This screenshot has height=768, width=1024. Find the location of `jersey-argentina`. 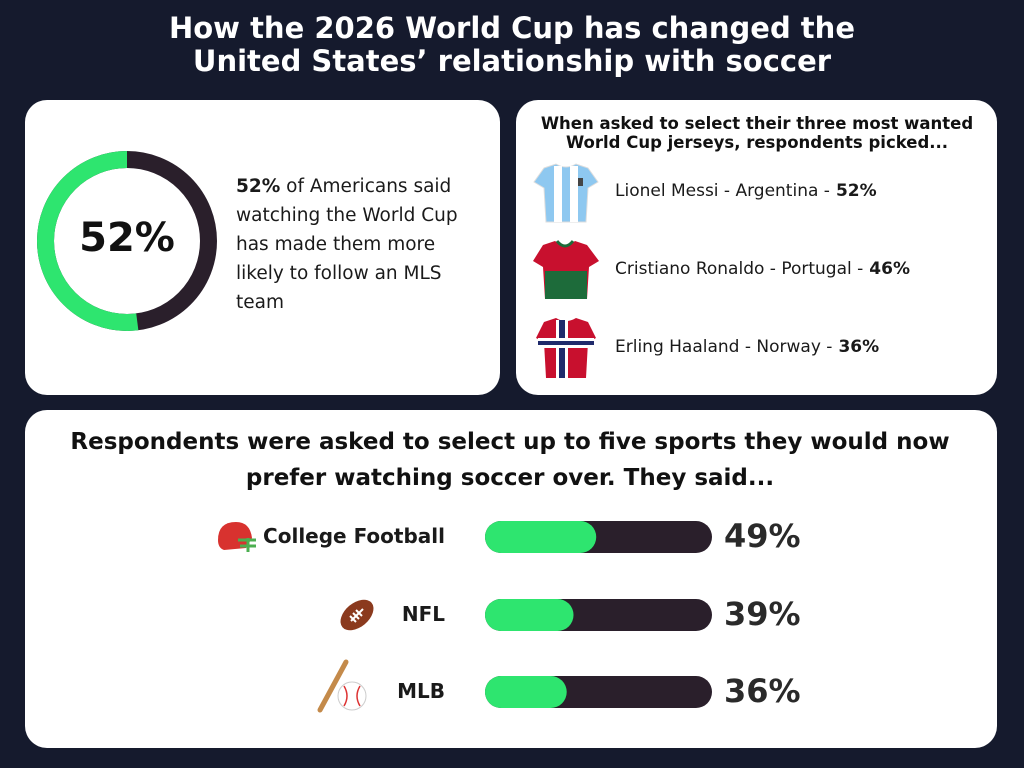

jersey-argentina is located at coordinates (566, 193).